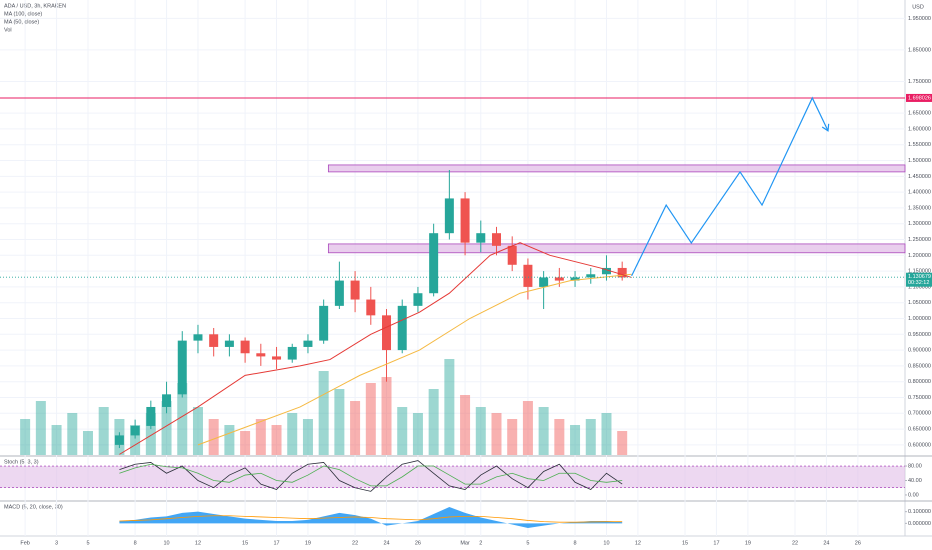  Describe the element at coordinates (371, 475) in the screenshot. I see `stoch-line` at that location.